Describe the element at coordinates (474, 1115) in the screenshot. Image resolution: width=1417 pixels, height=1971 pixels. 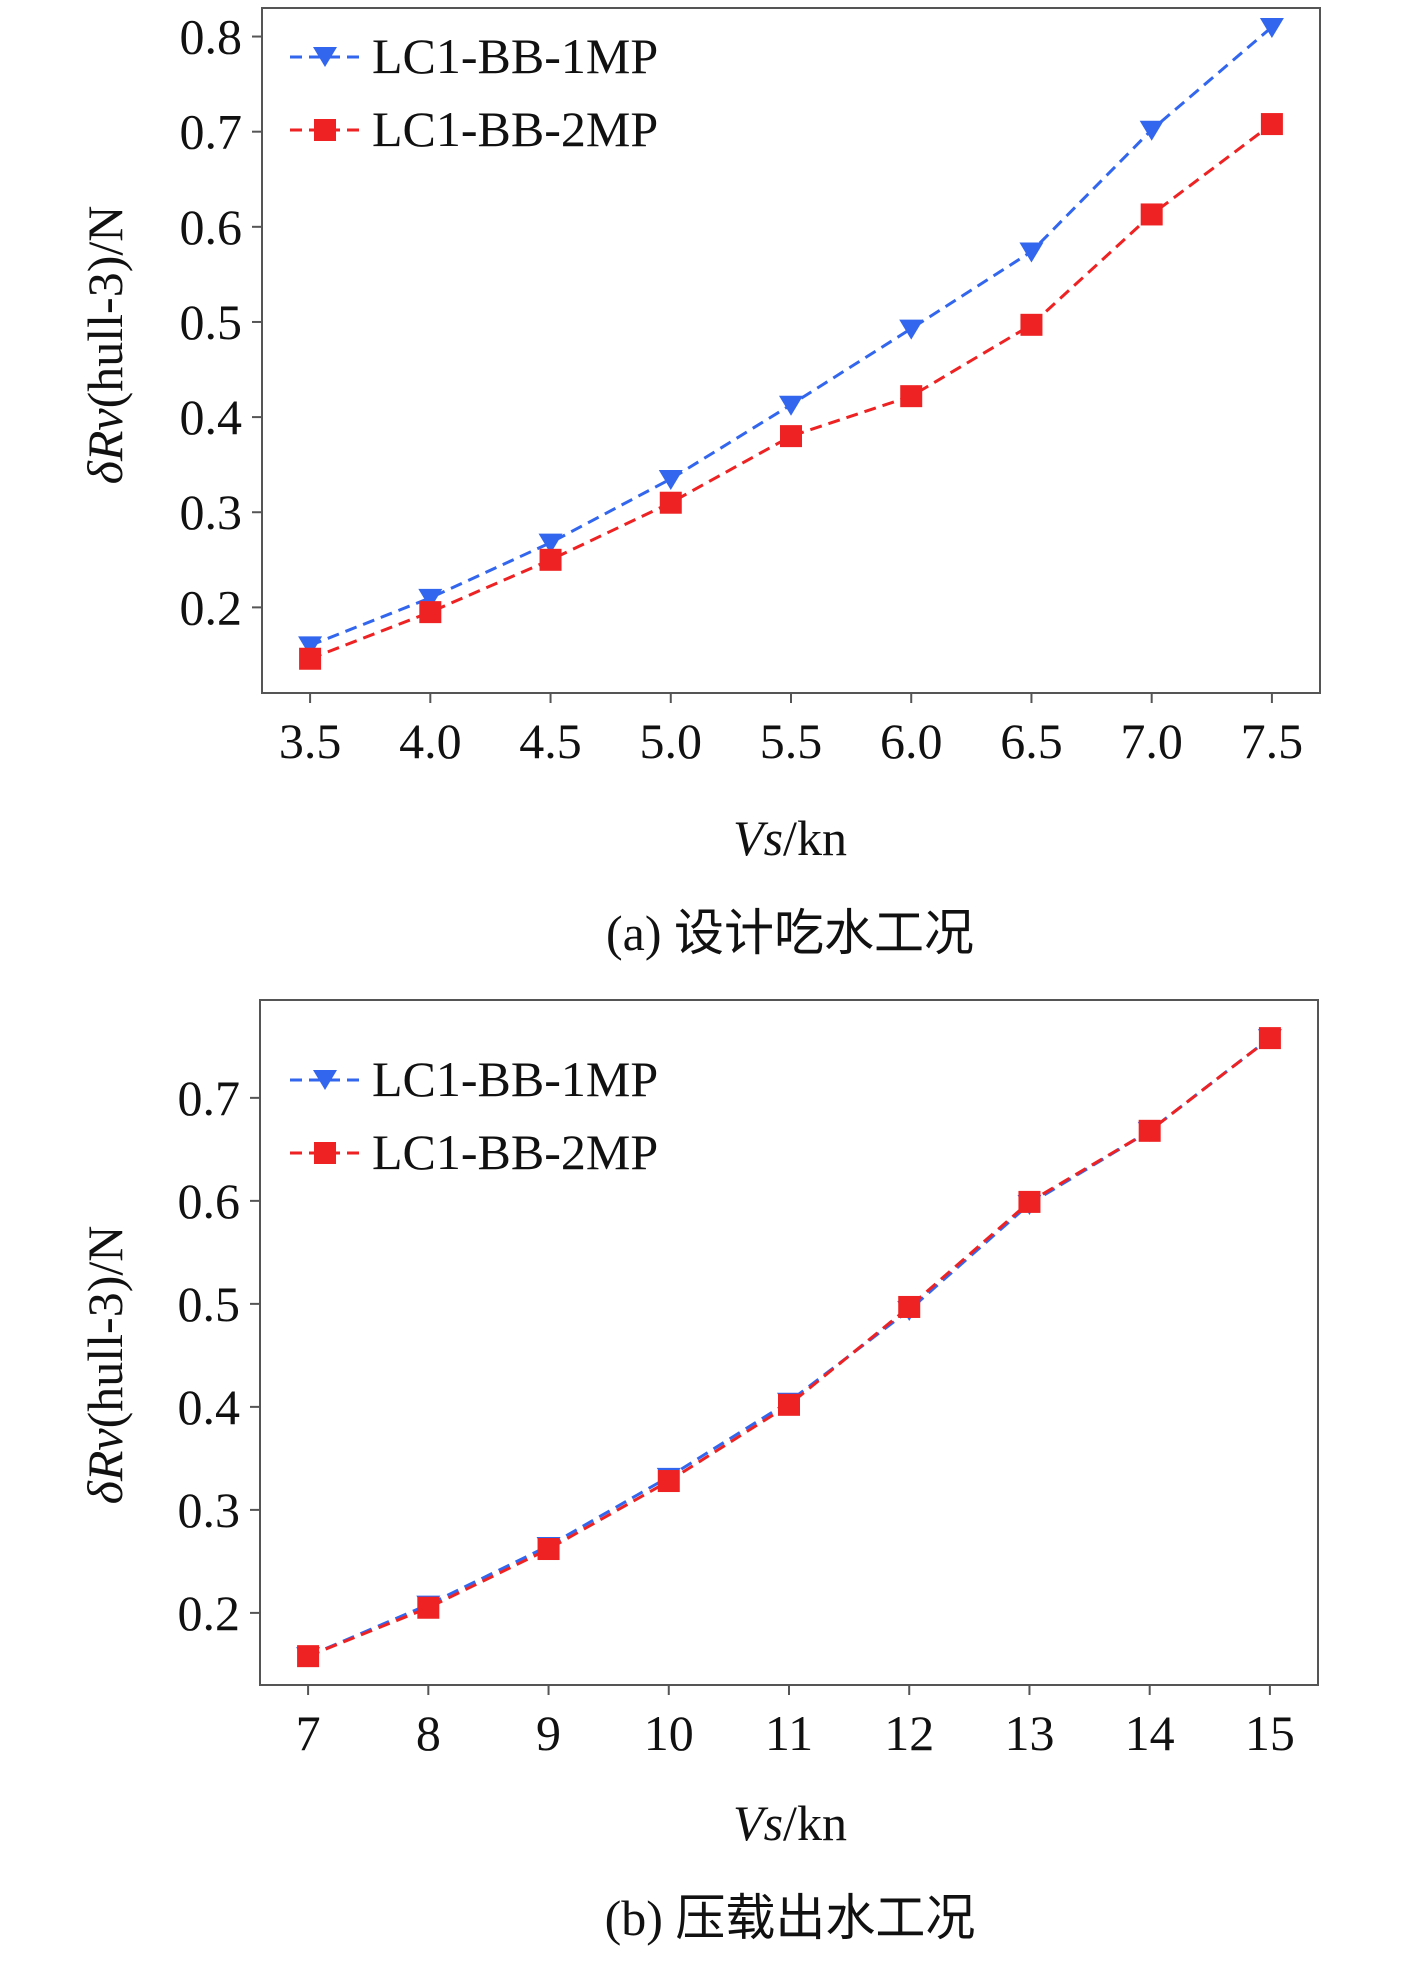
I see `chart-b-legend: LC1-BB-1MP LC1-BB-2MP` at that location.